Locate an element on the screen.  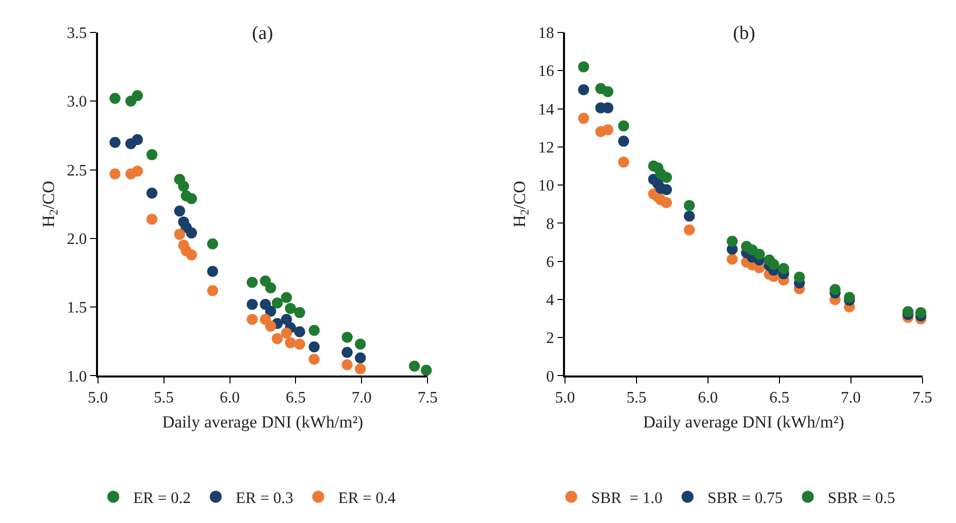
y-tick-label: 1.5 is located at coordinates (76, 308).